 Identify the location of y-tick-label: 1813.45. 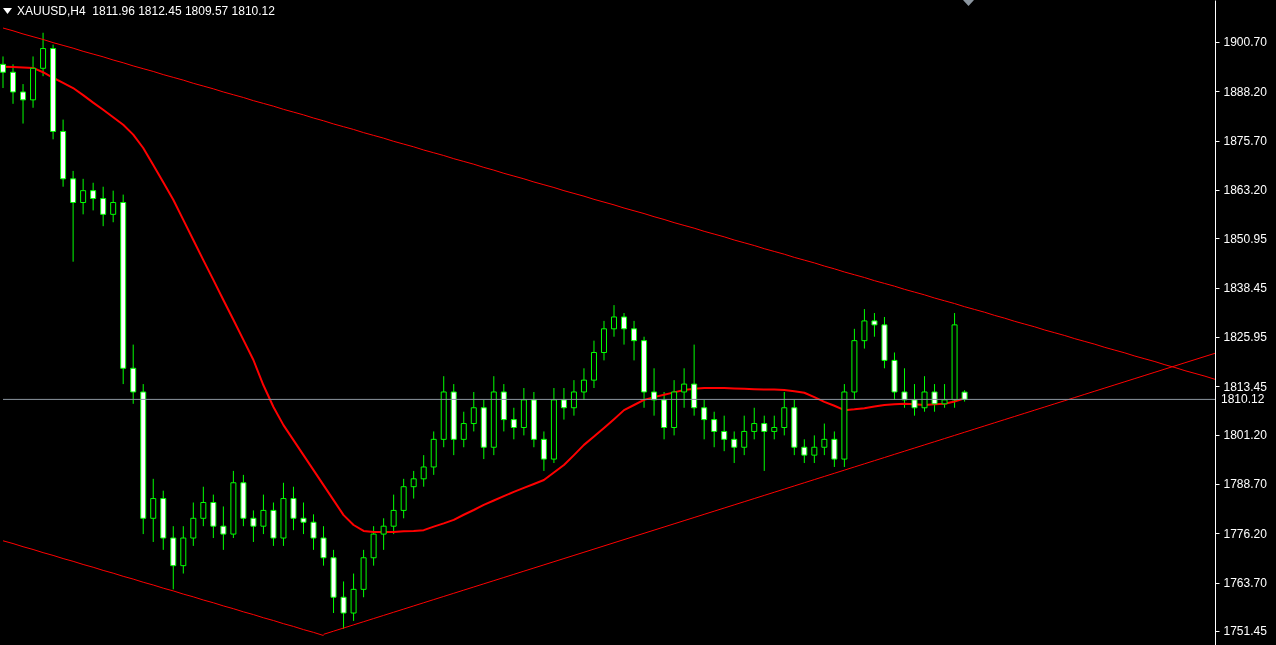
(1245, 386).